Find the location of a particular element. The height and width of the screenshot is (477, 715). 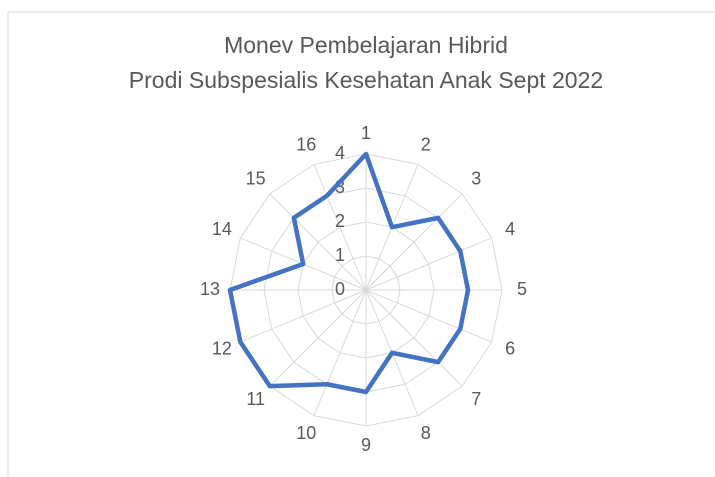

category-label: 9 is located at coordinates (366, 445).